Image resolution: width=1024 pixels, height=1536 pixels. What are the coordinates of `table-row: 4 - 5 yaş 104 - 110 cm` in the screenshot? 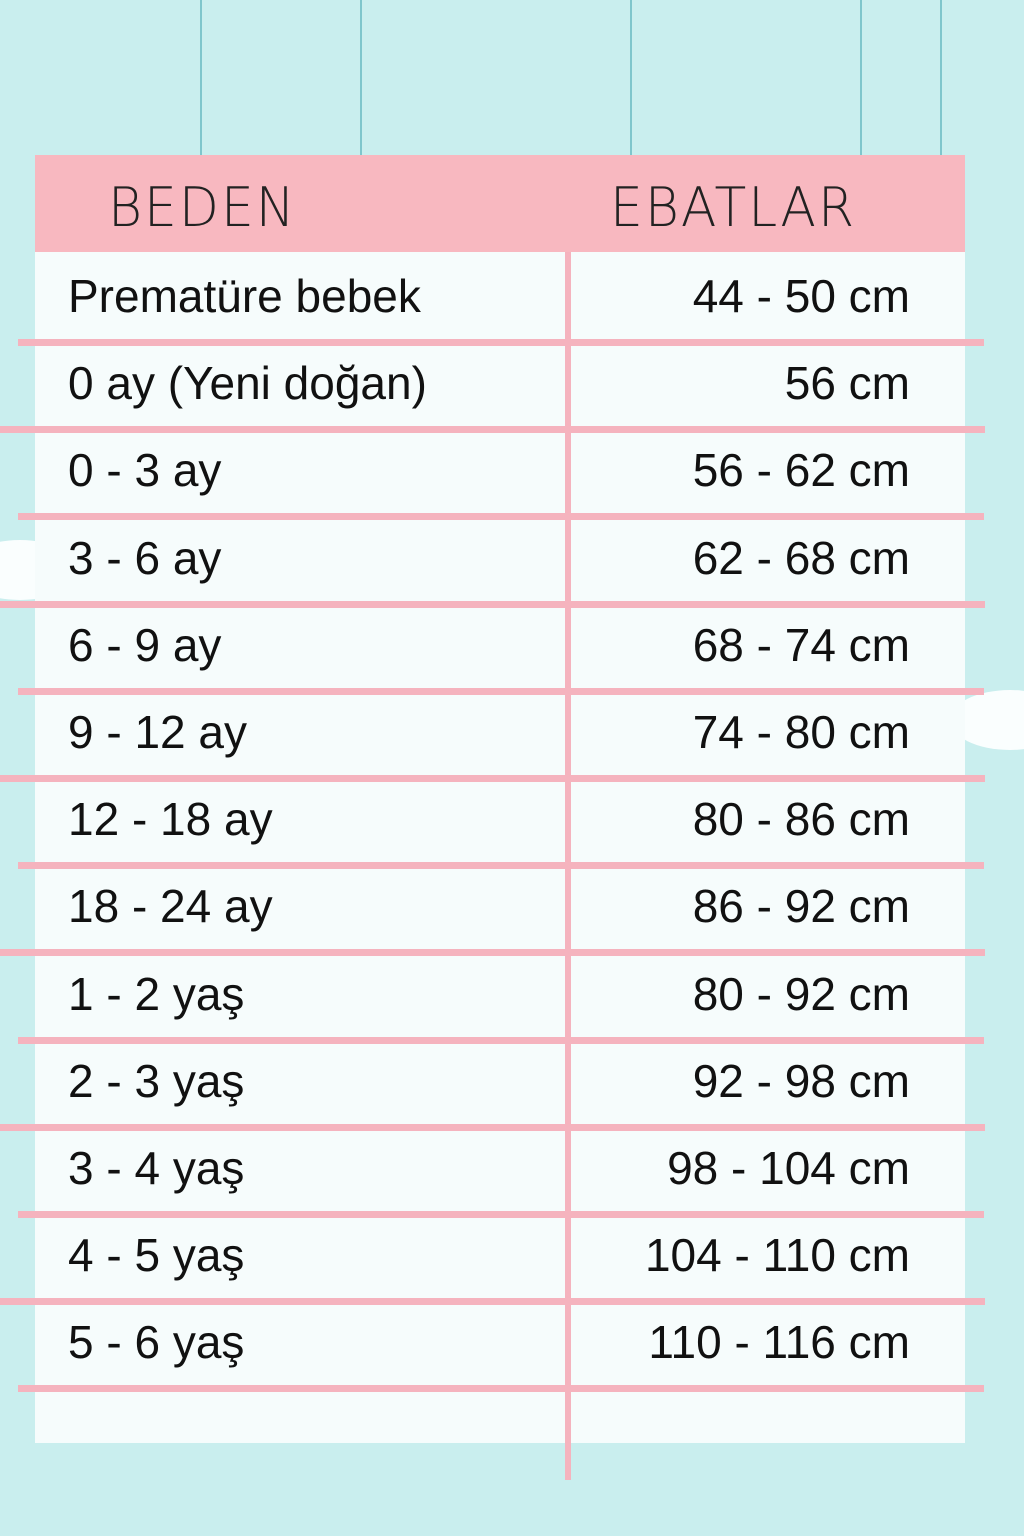 It's located at (500, 1257).